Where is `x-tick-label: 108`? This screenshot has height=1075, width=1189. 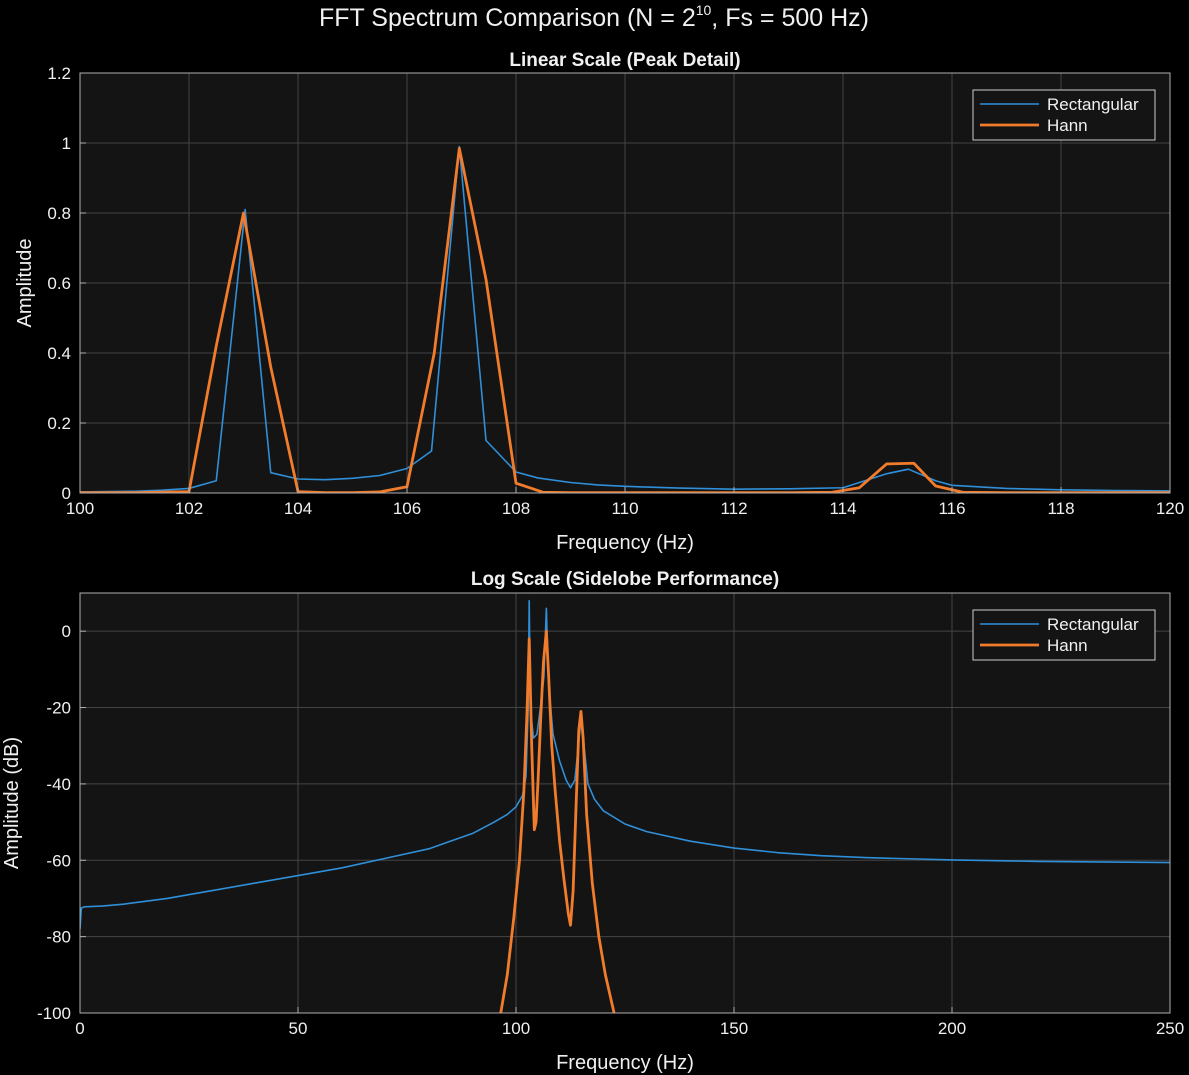
x-tick-label: 108 is located at coordinates (516, 508).